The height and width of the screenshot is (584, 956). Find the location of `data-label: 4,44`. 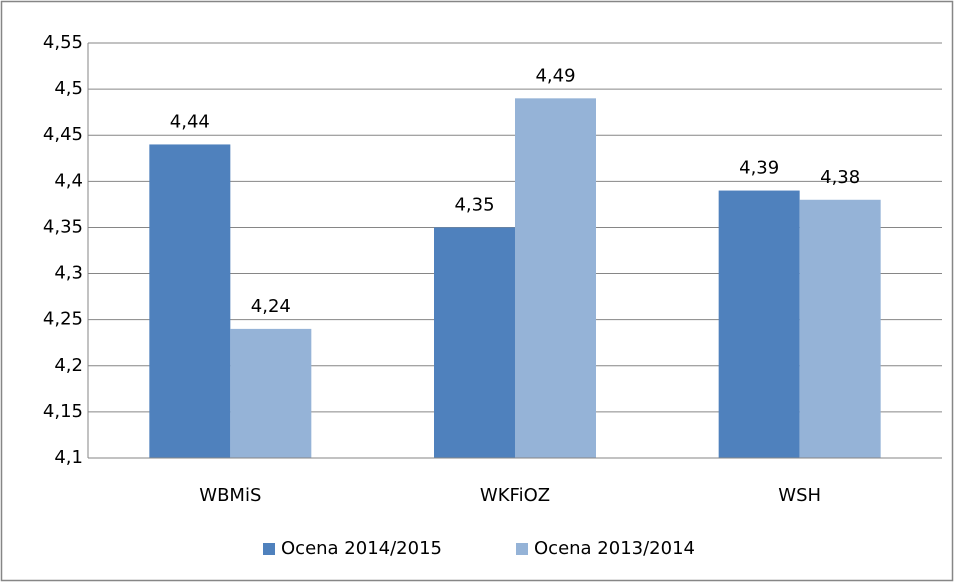

data-label: 4,44 is located at coordinates (190, 121).